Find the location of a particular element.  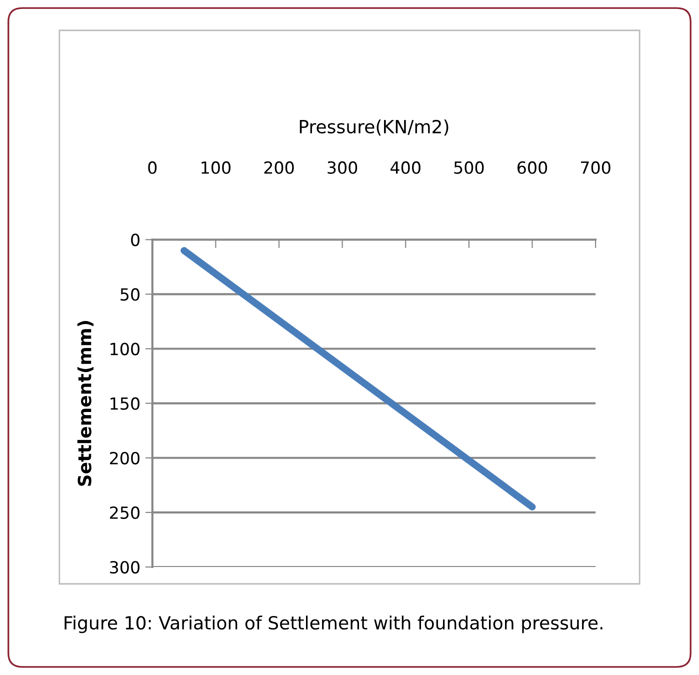

x-tick-label: 700 is located at coordinates (595, 167).